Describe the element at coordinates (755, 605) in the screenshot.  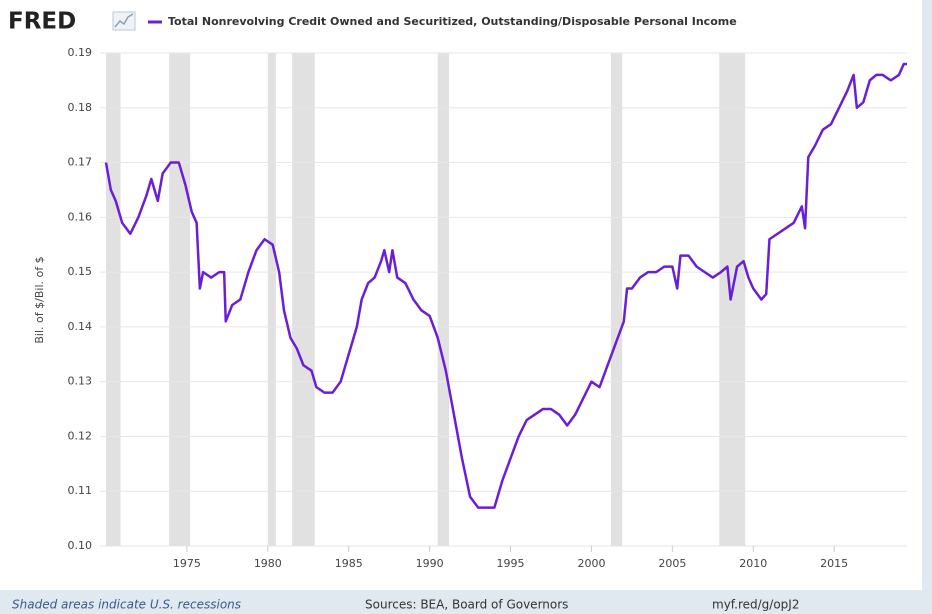
I see `footer-link: myf.red/g/opJ2` at that location.